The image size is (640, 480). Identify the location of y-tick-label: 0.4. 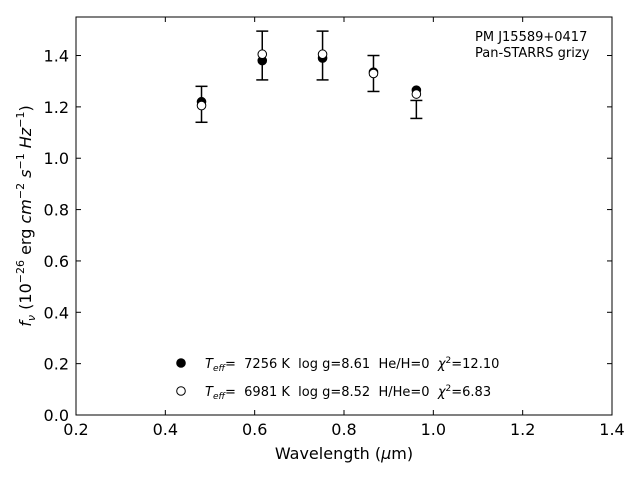
(56, 312).